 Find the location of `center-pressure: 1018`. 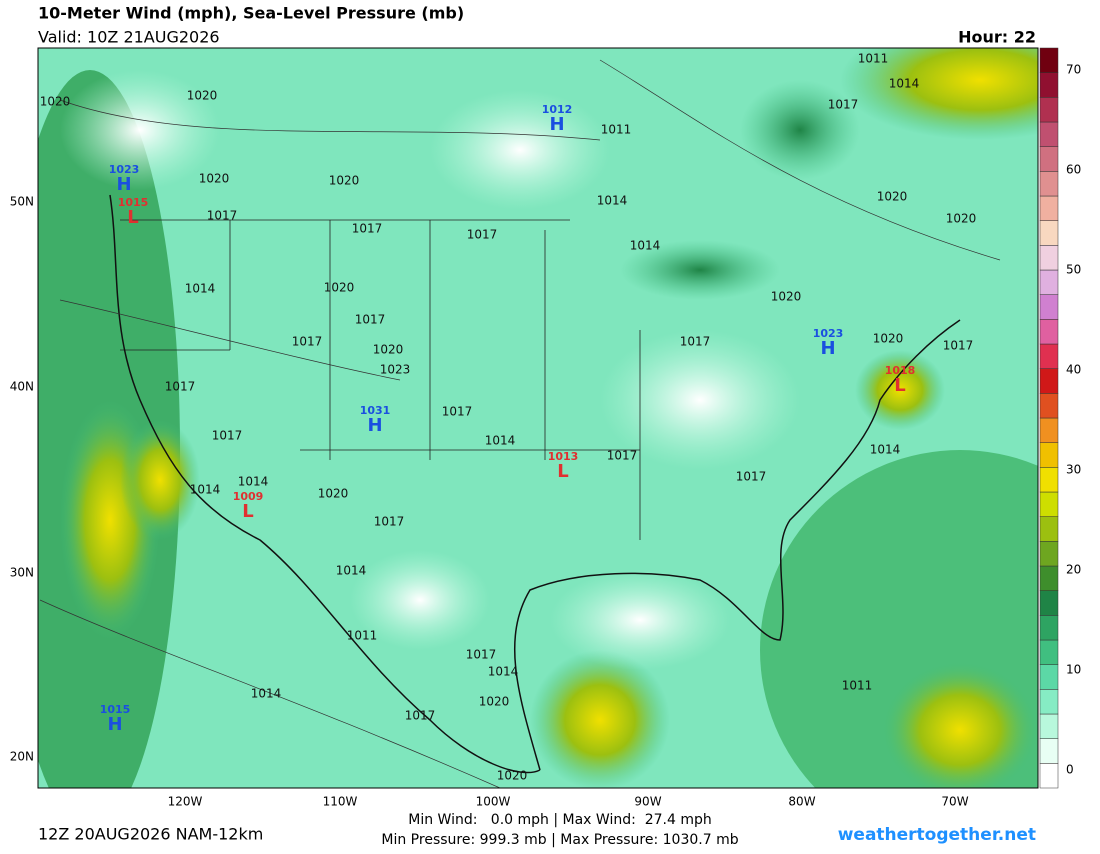

center-pressure: 1018 is located at coordinates (900, 370).